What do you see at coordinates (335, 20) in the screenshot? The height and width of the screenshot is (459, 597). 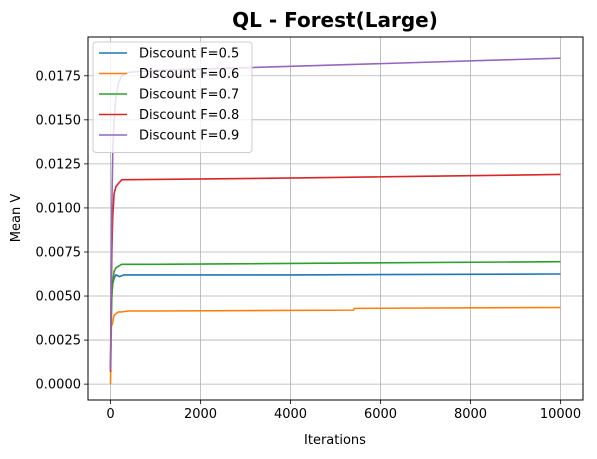 I see `chart-title: QL - Forest(Large)` at bounding box center [335, 20].